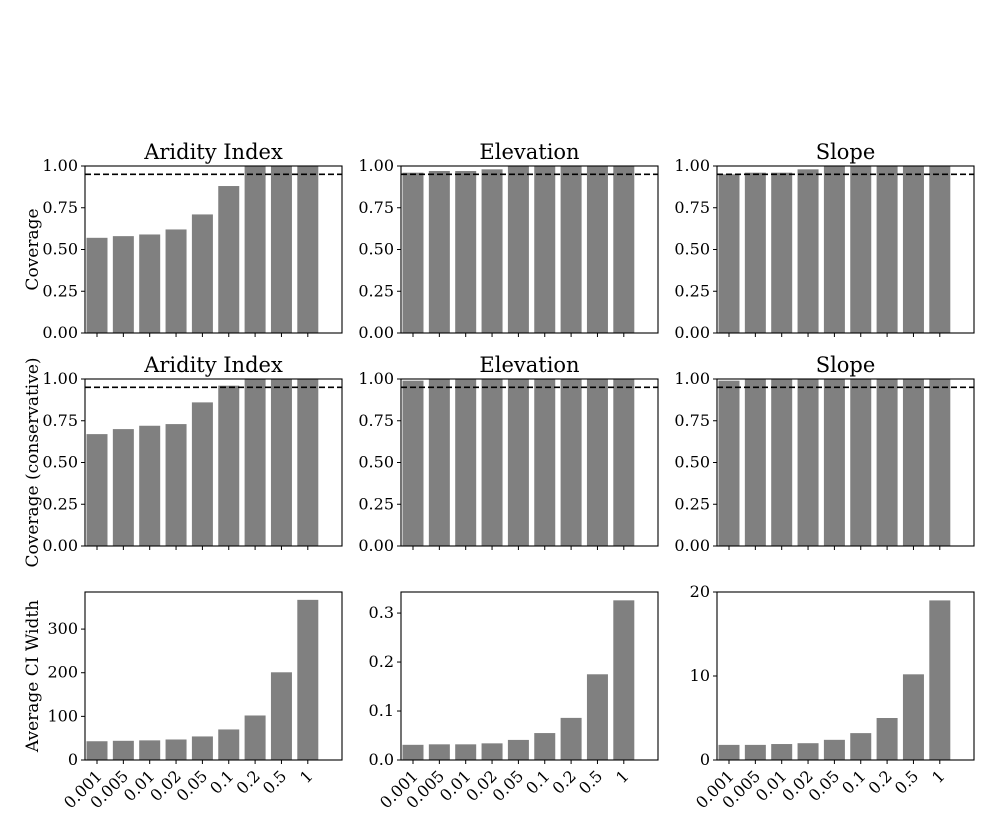 This screenshot has width=997, height=830. What do you see at coordinates (700, 591) in the screenshot?
I see `y-tick-label: 20` at bounding box center [700, 591].